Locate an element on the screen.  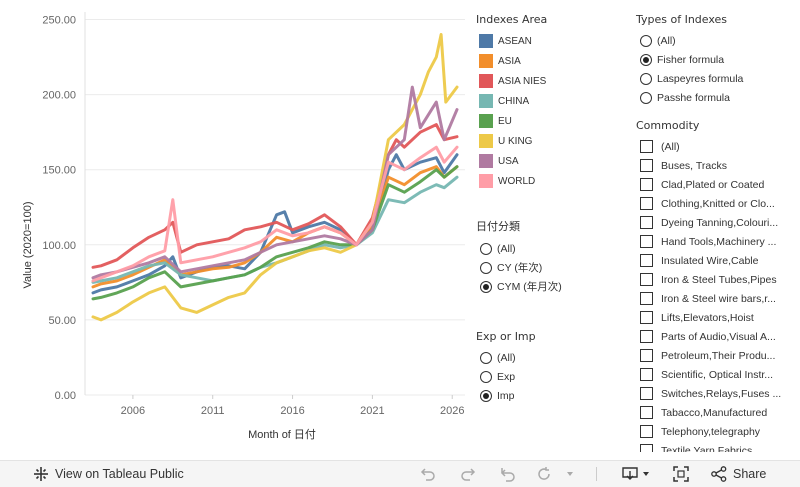
revert-icon is located at coordinates (507, 475).